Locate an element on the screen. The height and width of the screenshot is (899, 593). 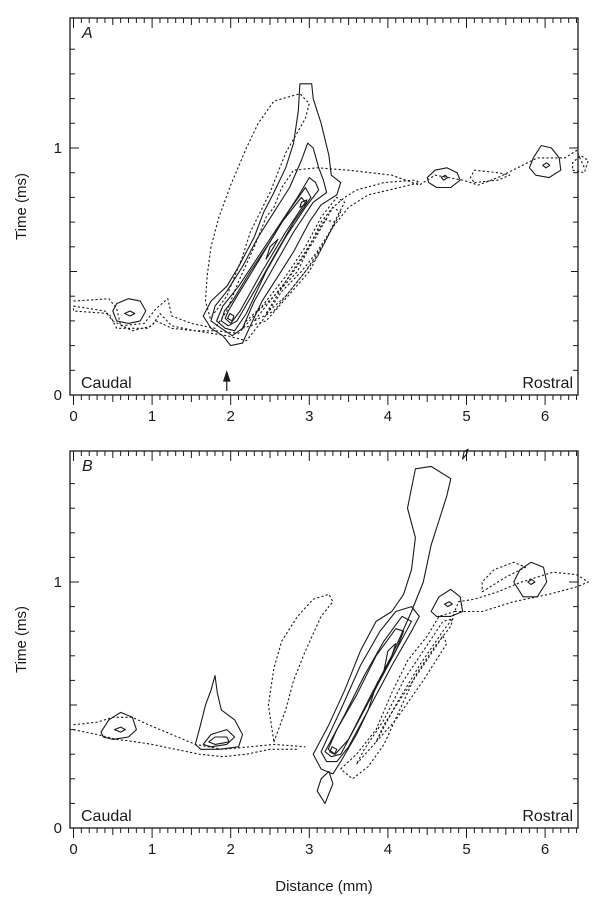
stimulus-arrow is located at coordinates (226, 380).